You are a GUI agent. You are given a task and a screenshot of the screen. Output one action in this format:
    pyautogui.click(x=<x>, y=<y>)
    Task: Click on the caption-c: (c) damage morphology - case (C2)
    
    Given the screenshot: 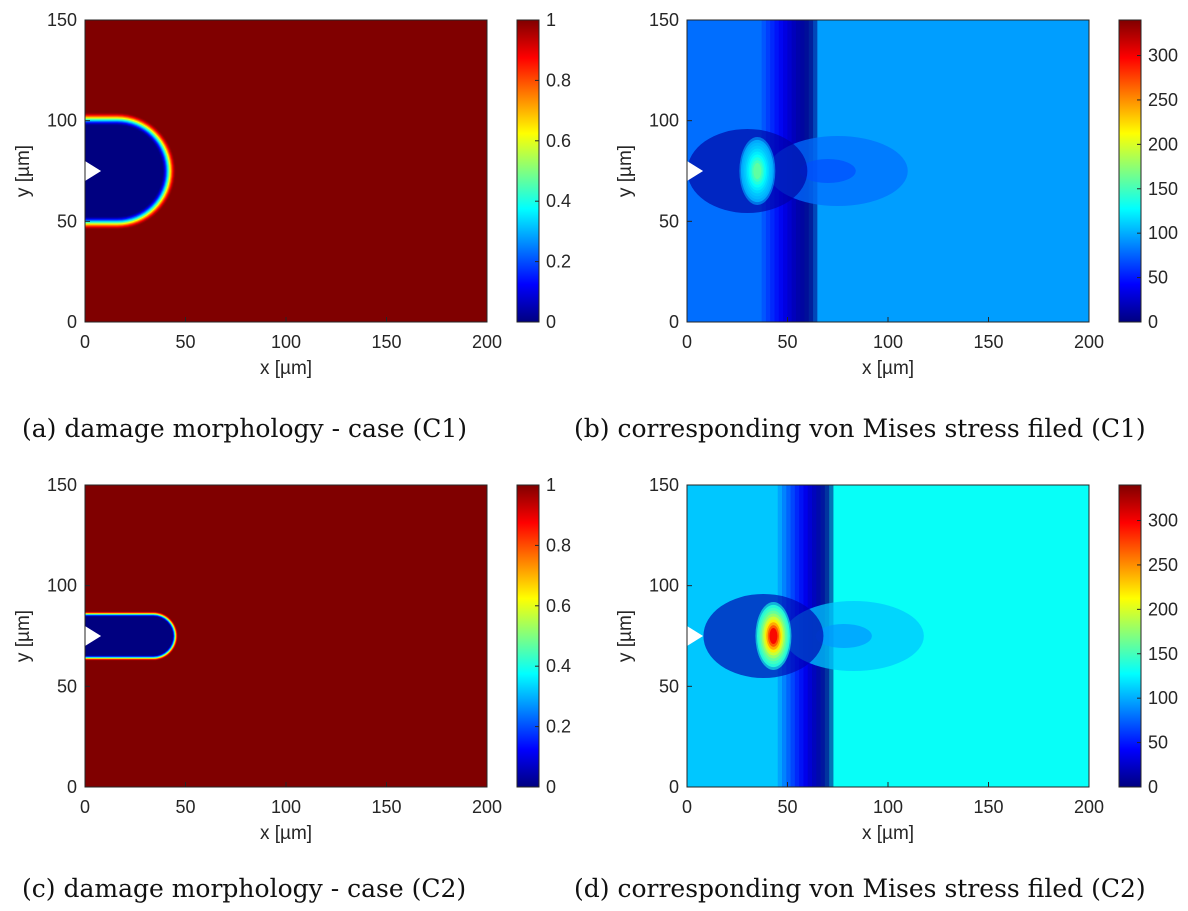 What is the action you would take?
    pyautogui.click(x=244, y=888)
    